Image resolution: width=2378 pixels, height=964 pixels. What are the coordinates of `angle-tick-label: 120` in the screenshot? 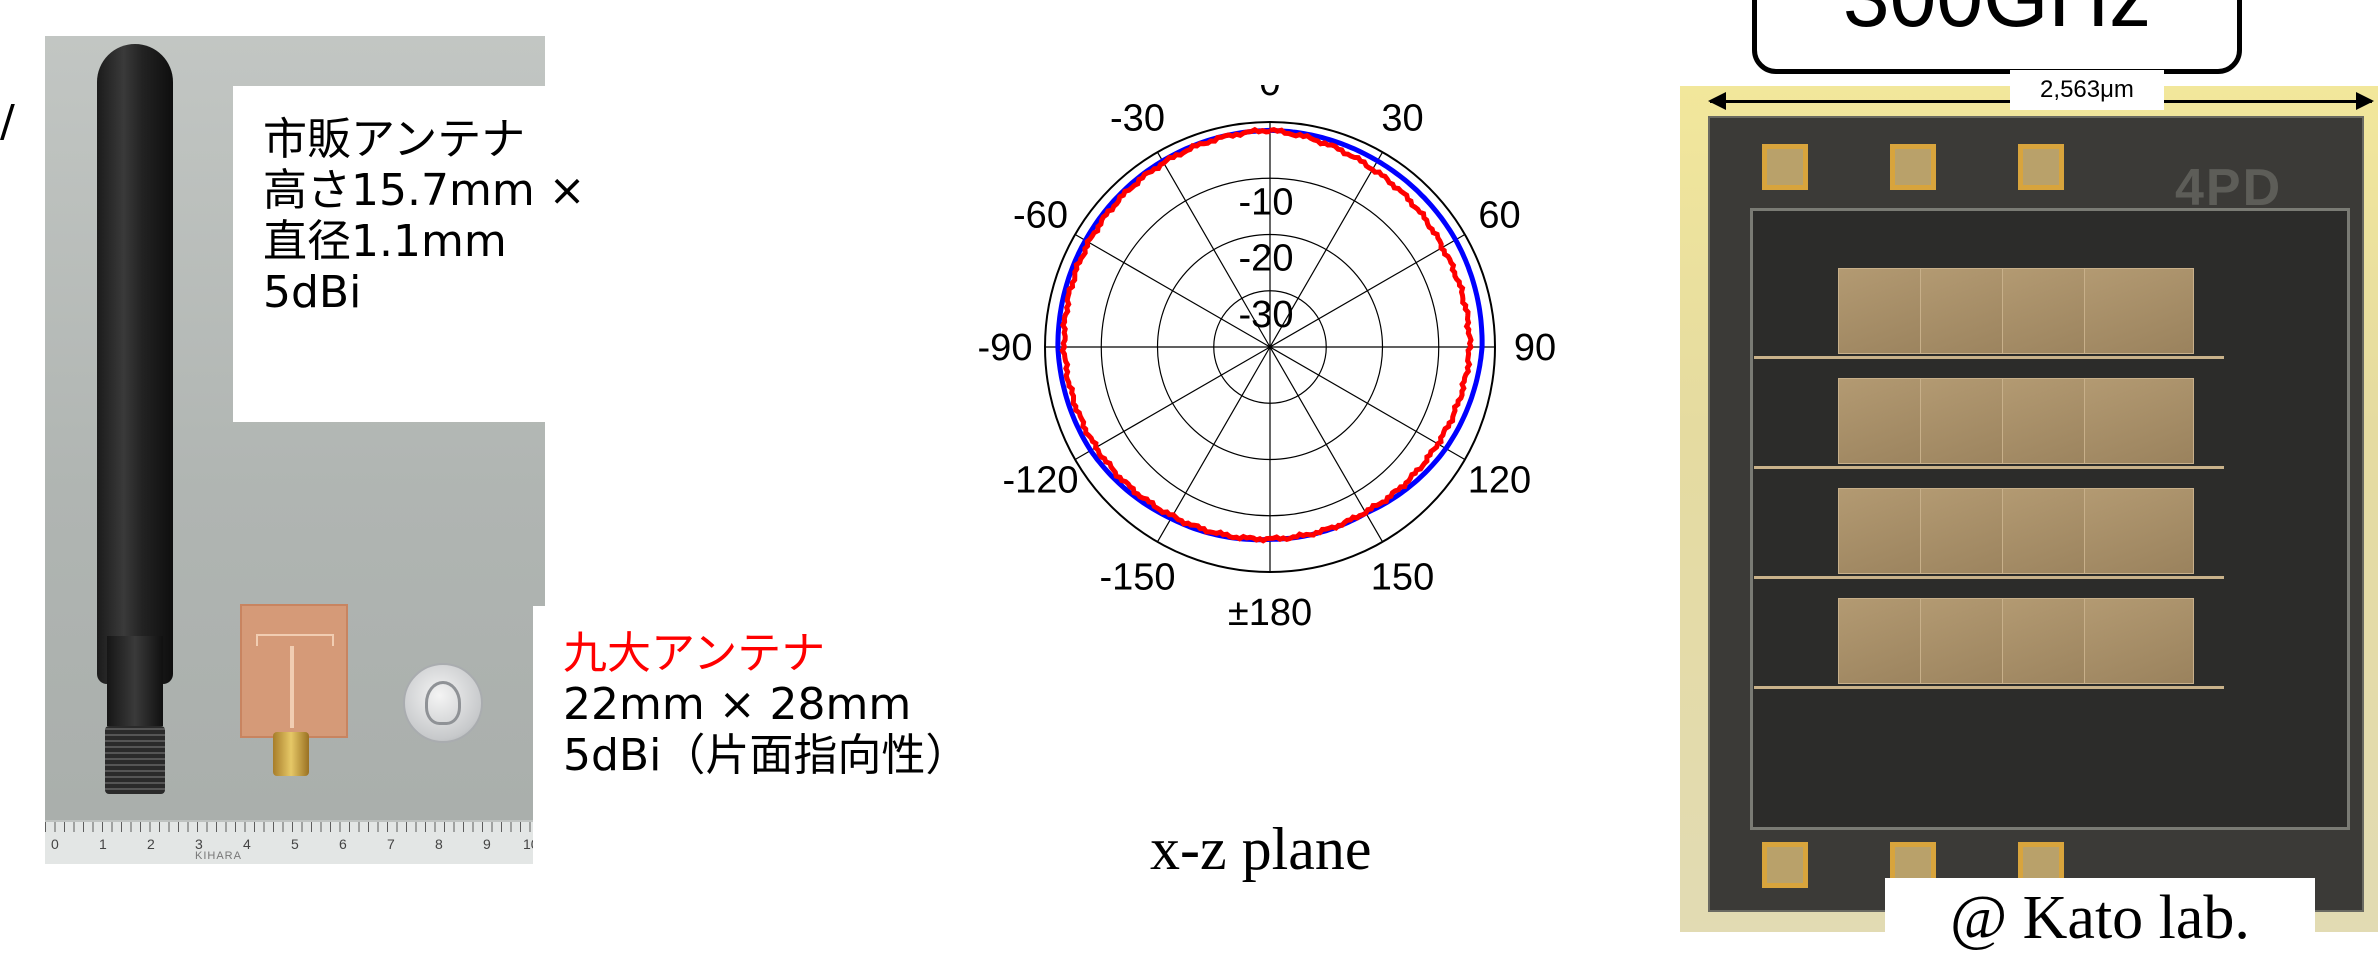 It's located at (1499, 481).